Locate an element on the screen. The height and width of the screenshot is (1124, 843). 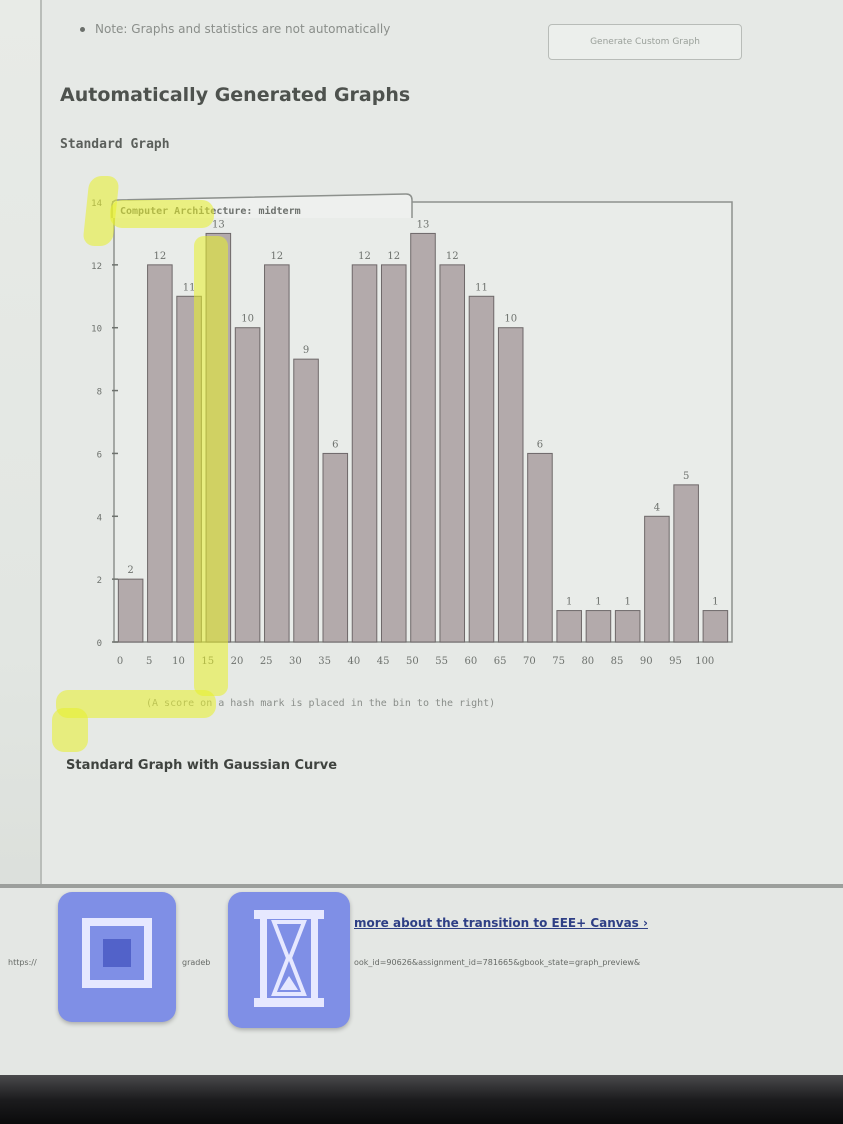
x-tick-label: 55 is located at coordinates (441, 661).